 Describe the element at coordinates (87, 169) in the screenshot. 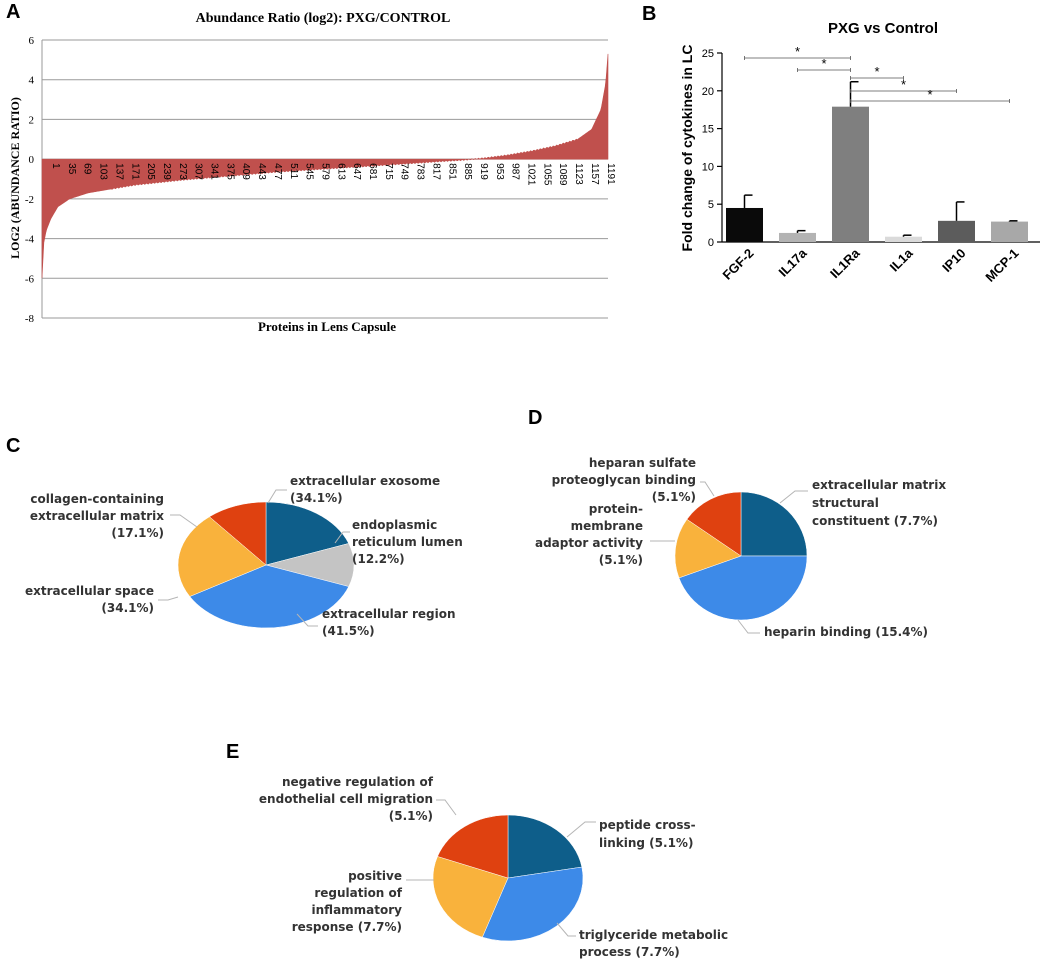

I see `panel-a-xtick-label: 69` at that location.